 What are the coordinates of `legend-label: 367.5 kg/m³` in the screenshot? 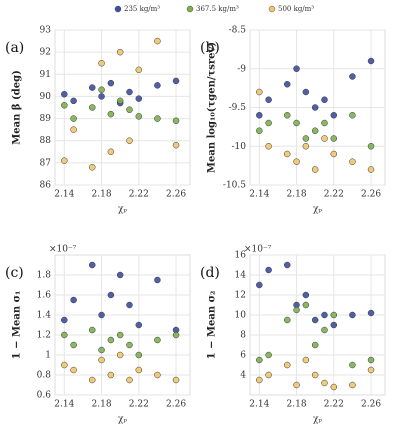 It's located at (217, 9).